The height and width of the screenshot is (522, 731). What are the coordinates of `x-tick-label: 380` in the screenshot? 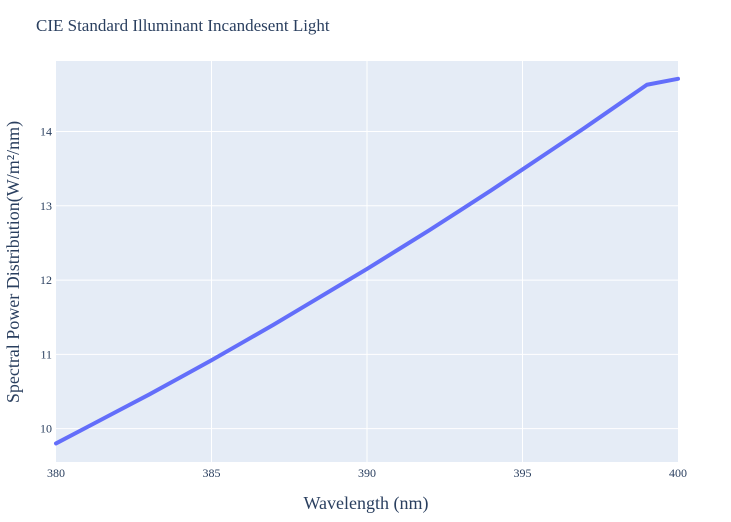 It's located at (56, 473).